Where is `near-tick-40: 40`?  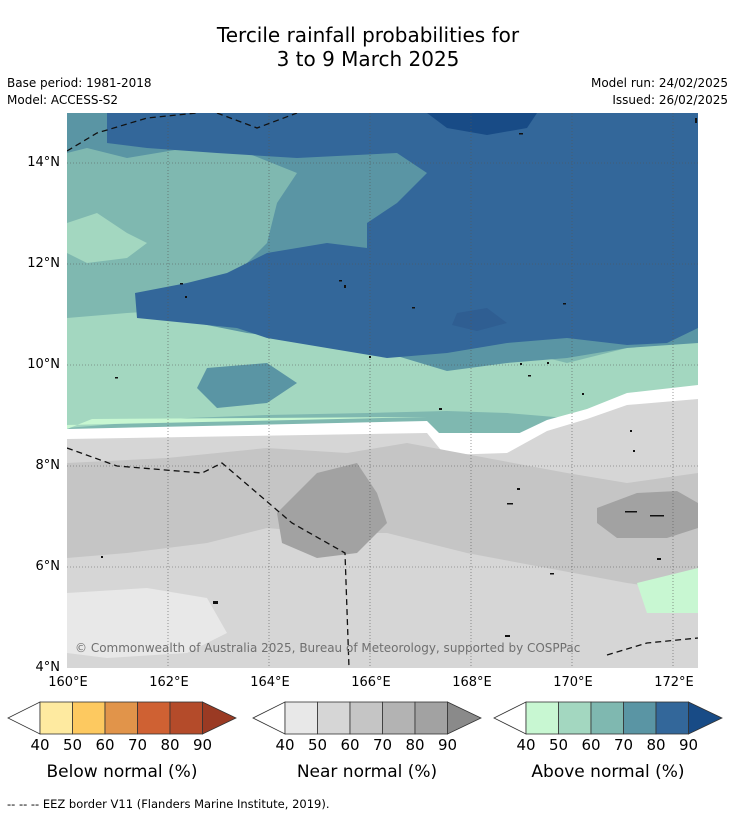
near-tick-40: 40 is located at coordinates (285, 745).